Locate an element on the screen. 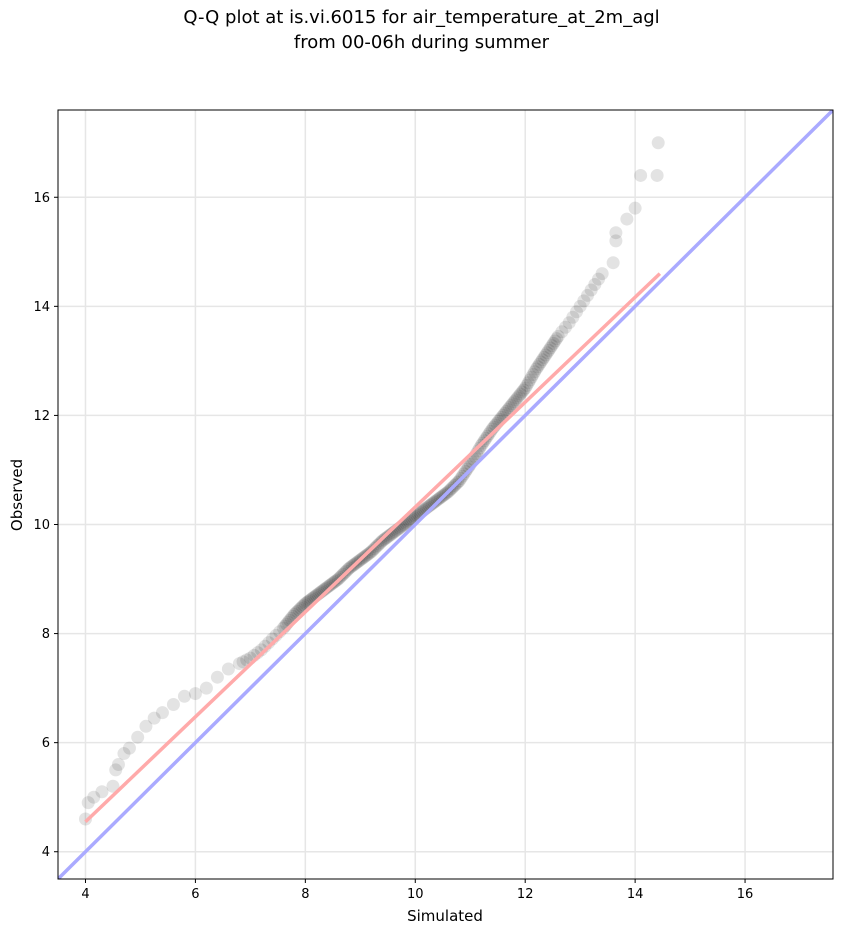  y-axis-label: Observed is located at coordinates (17, 495).